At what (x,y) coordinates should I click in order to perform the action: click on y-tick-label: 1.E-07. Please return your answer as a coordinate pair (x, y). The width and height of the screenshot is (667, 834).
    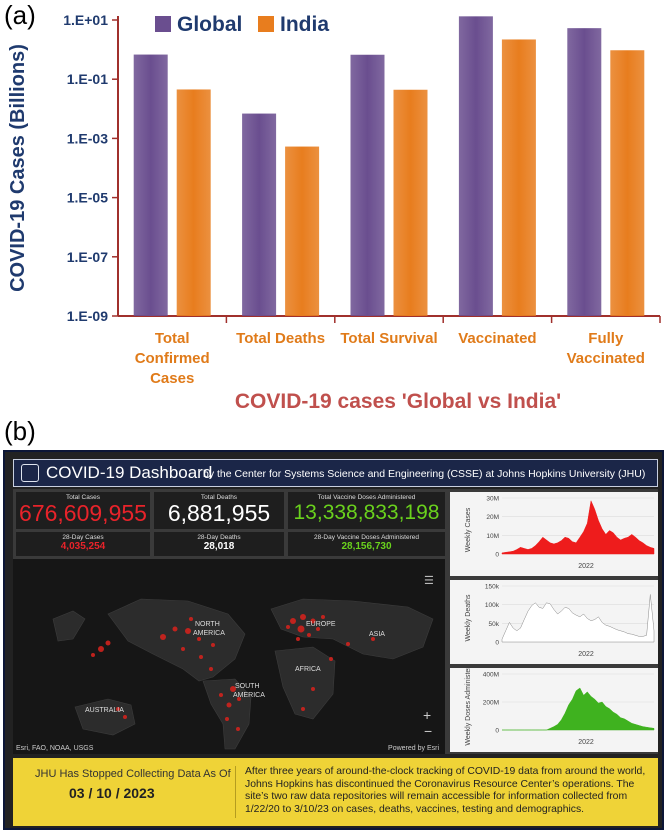
    Looking at the image, I should click on (87, 257).